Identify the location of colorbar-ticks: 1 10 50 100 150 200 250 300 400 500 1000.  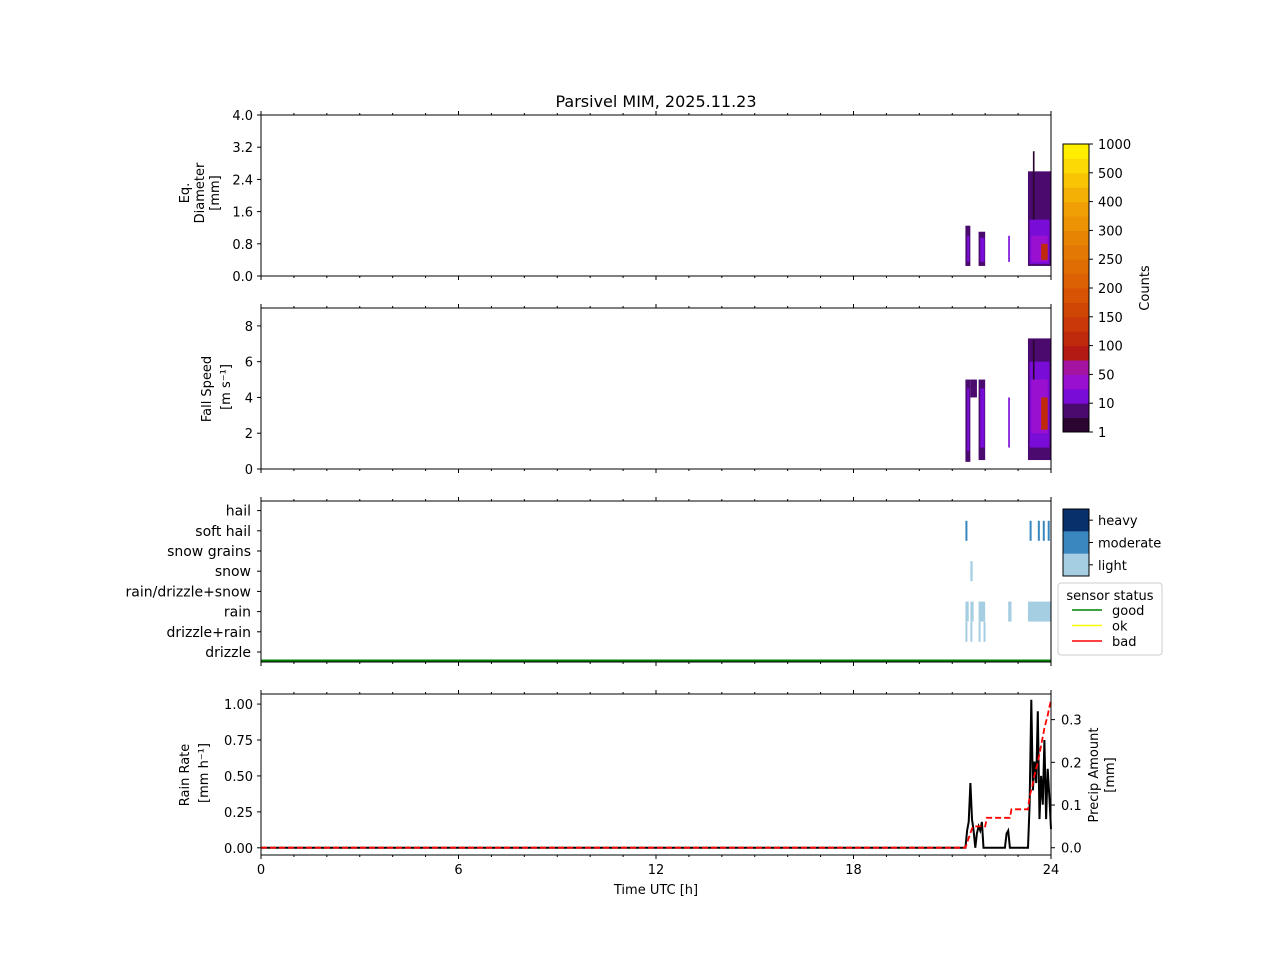
(1110, 289).